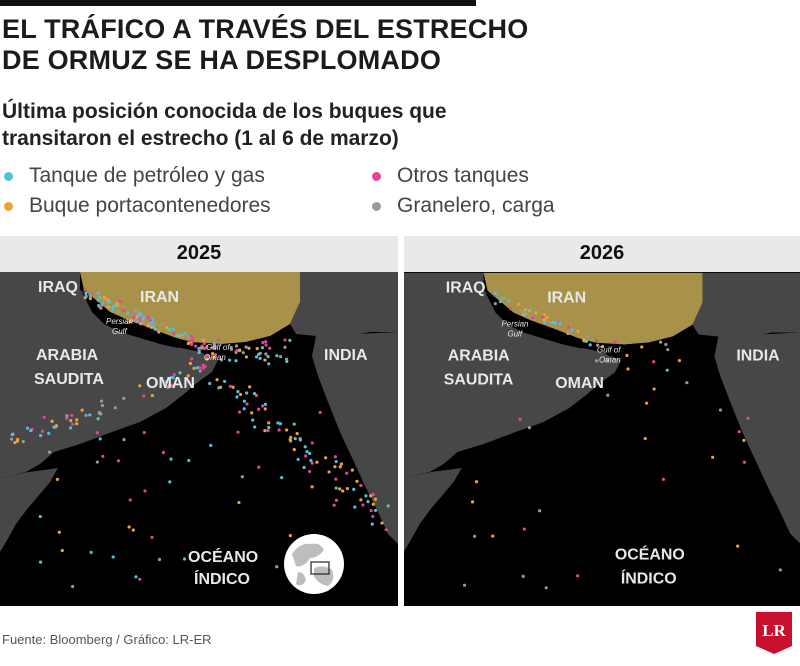 Image resolution: width=800 pixels, height=666 pixels. What do you see at coordinates (602, 254) in the screenshot?
I see `year-band-2026` at bounding box center [602, 254].